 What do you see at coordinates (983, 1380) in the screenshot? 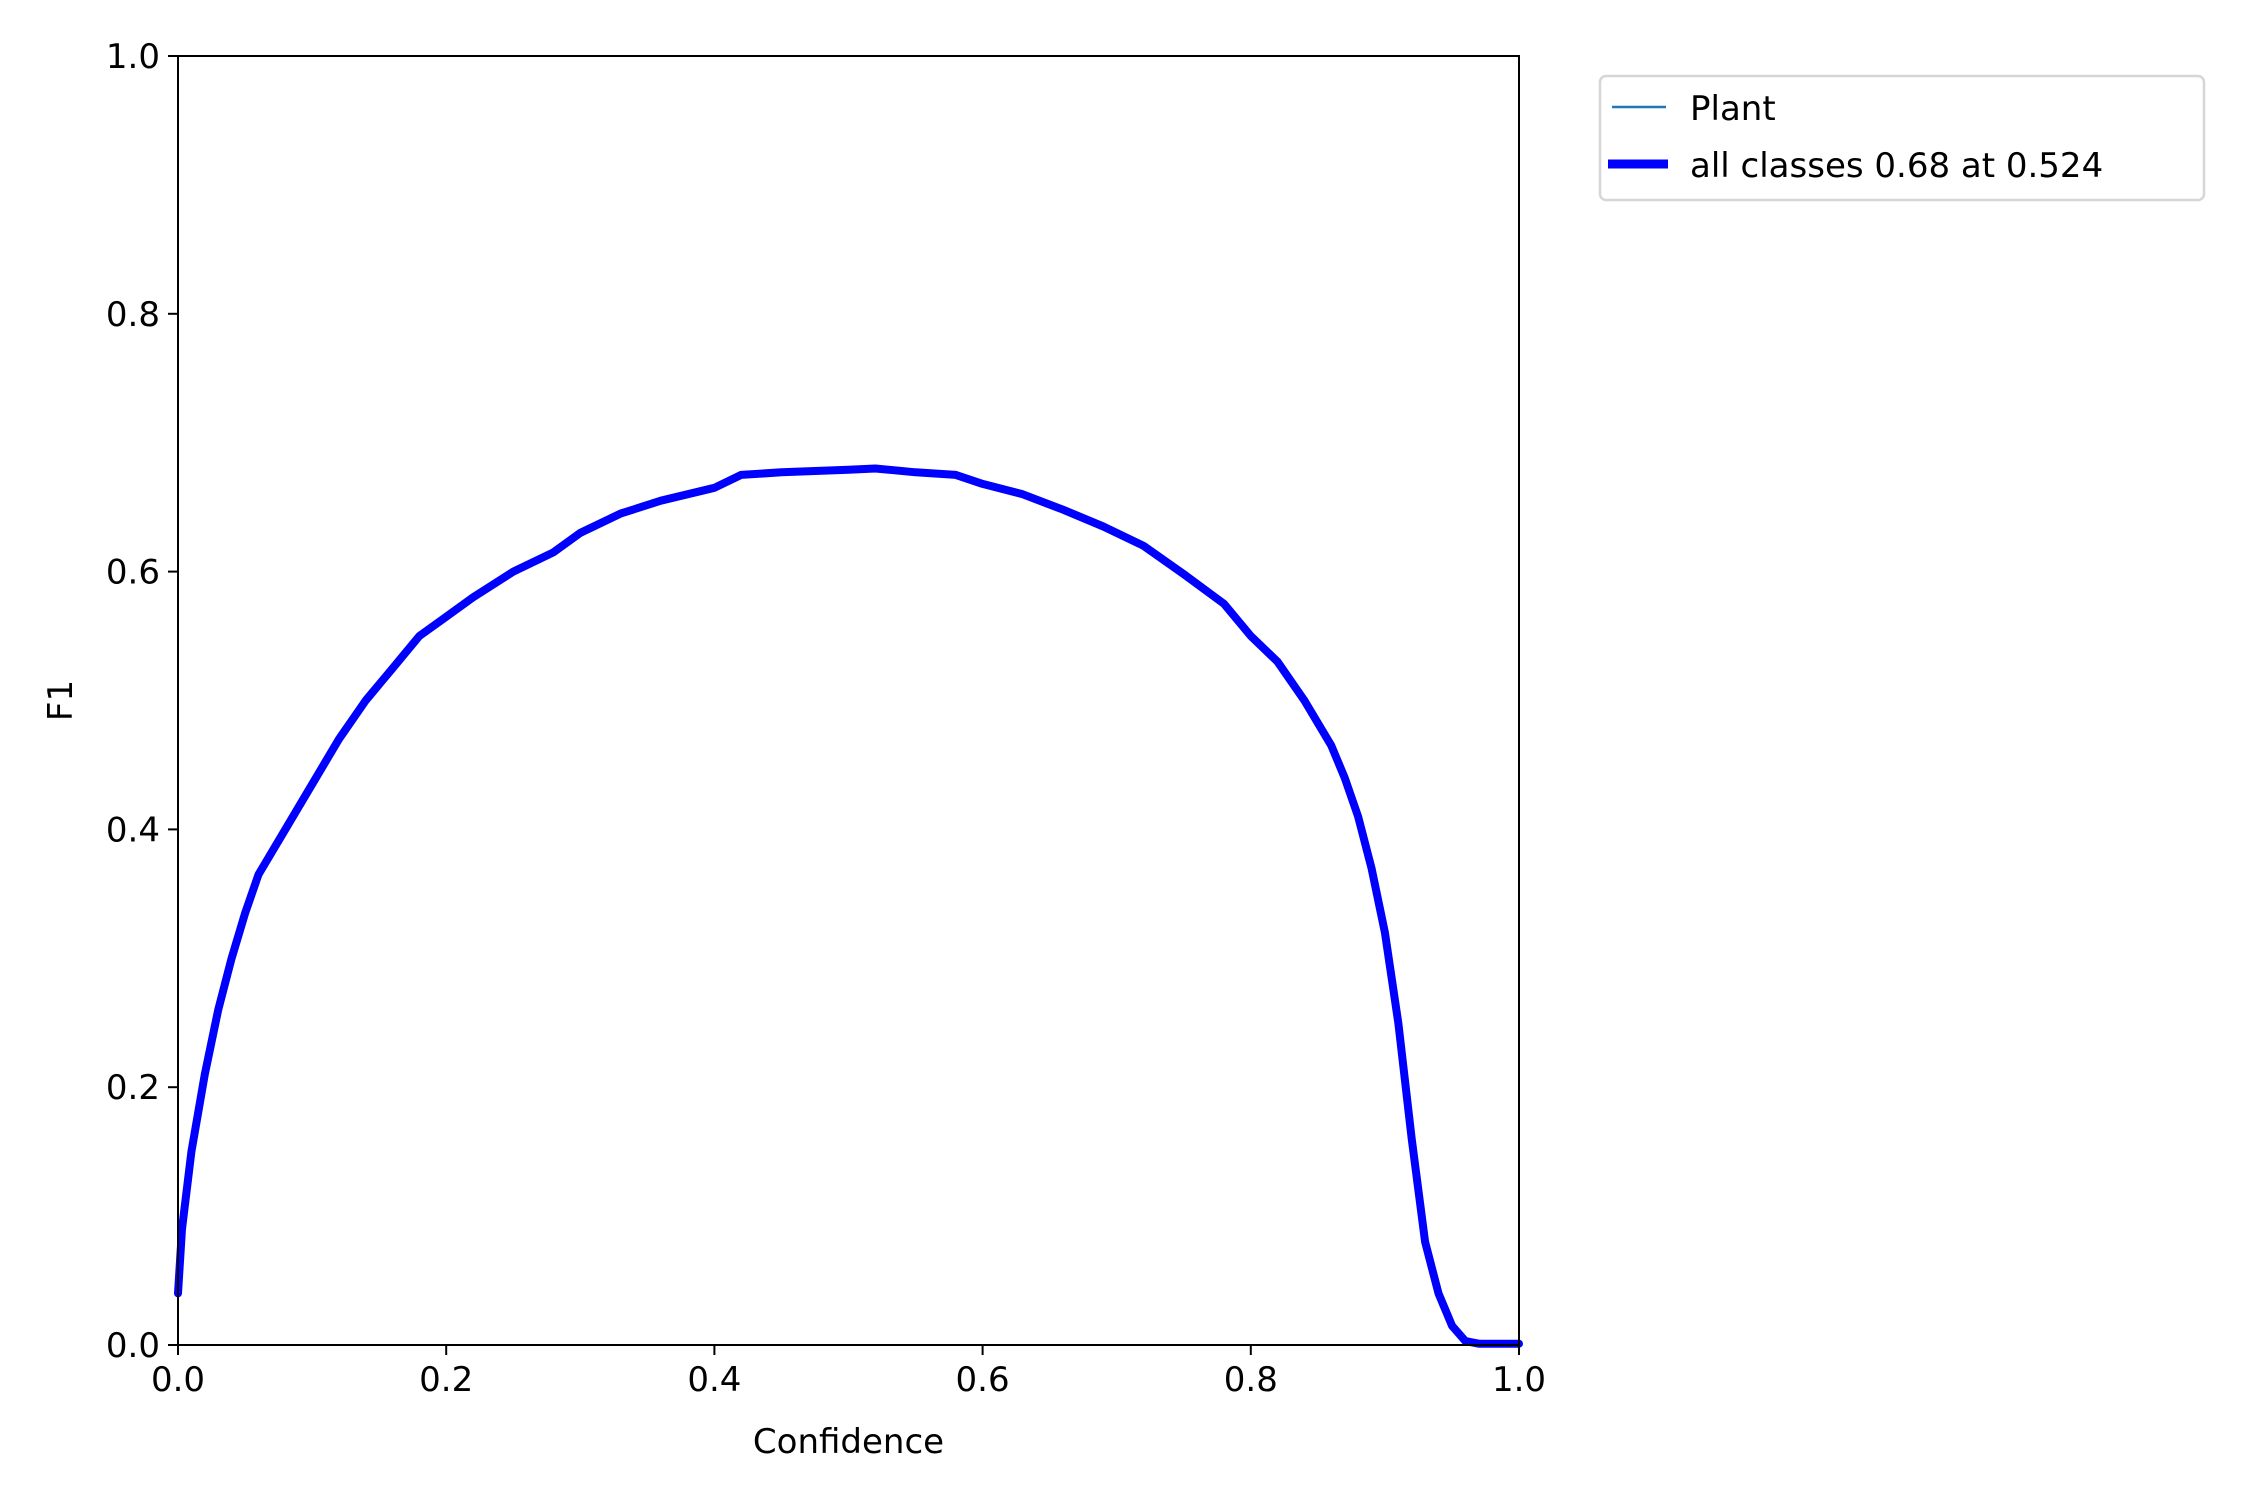
I see `x-tick-label: 0.6` at bounding box center [983, 1380].